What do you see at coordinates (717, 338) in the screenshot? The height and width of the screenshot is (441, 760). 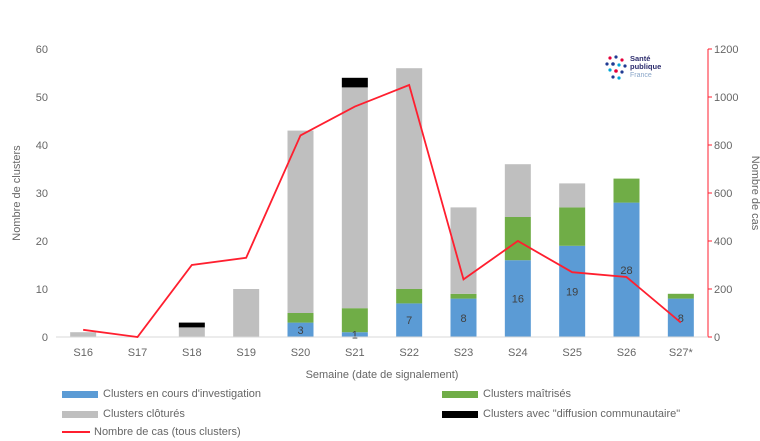 I see `y2-tick-label: 0` at bounding box center [717, 338].